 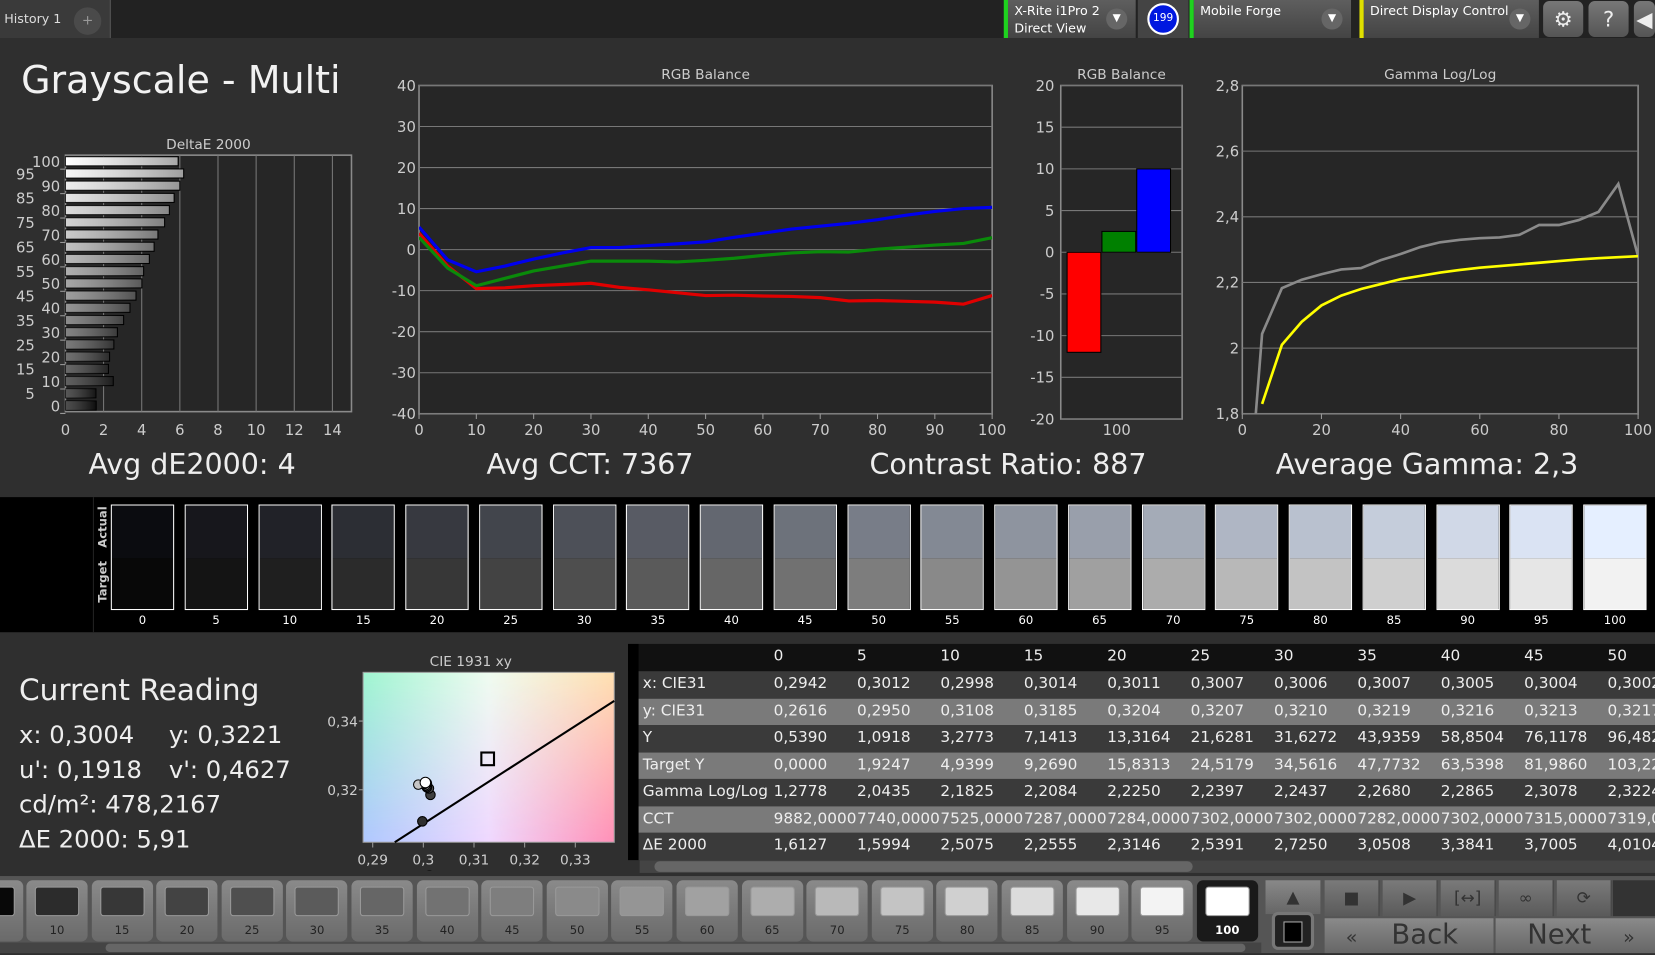 I want to click on patch-button, so click(x=12, y=911).